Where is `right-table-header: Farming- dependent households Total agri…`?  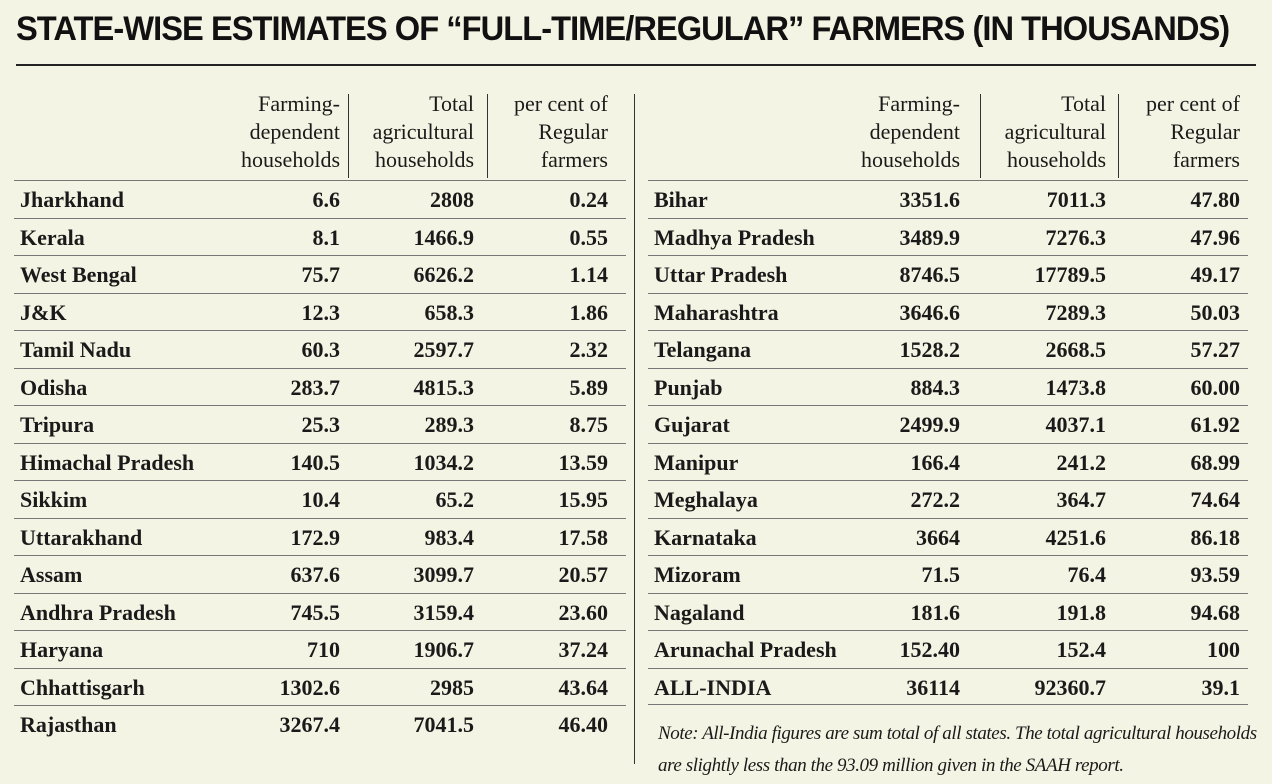
right-table-header: Farming- dependent households Total agri… is located at coordinates (948, 135).